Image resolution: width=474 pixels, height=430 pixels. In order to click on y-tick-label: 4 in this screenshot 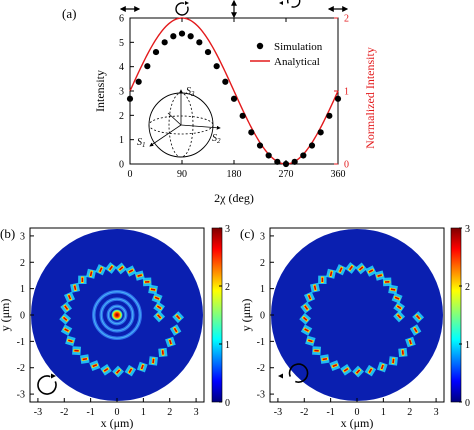, I will do `click(121, 67)`.